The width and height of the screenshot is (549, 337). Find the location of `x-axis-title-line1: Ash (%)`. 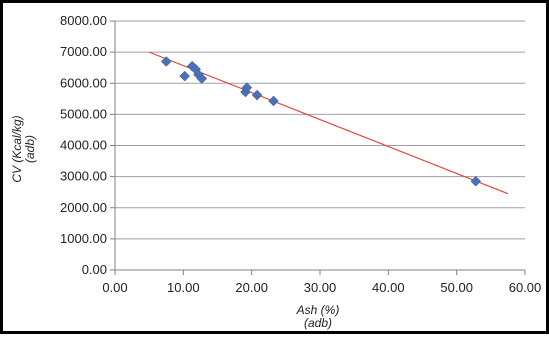

x-axis-title-line1: Ash (%) is located at coordinates (318, 310).